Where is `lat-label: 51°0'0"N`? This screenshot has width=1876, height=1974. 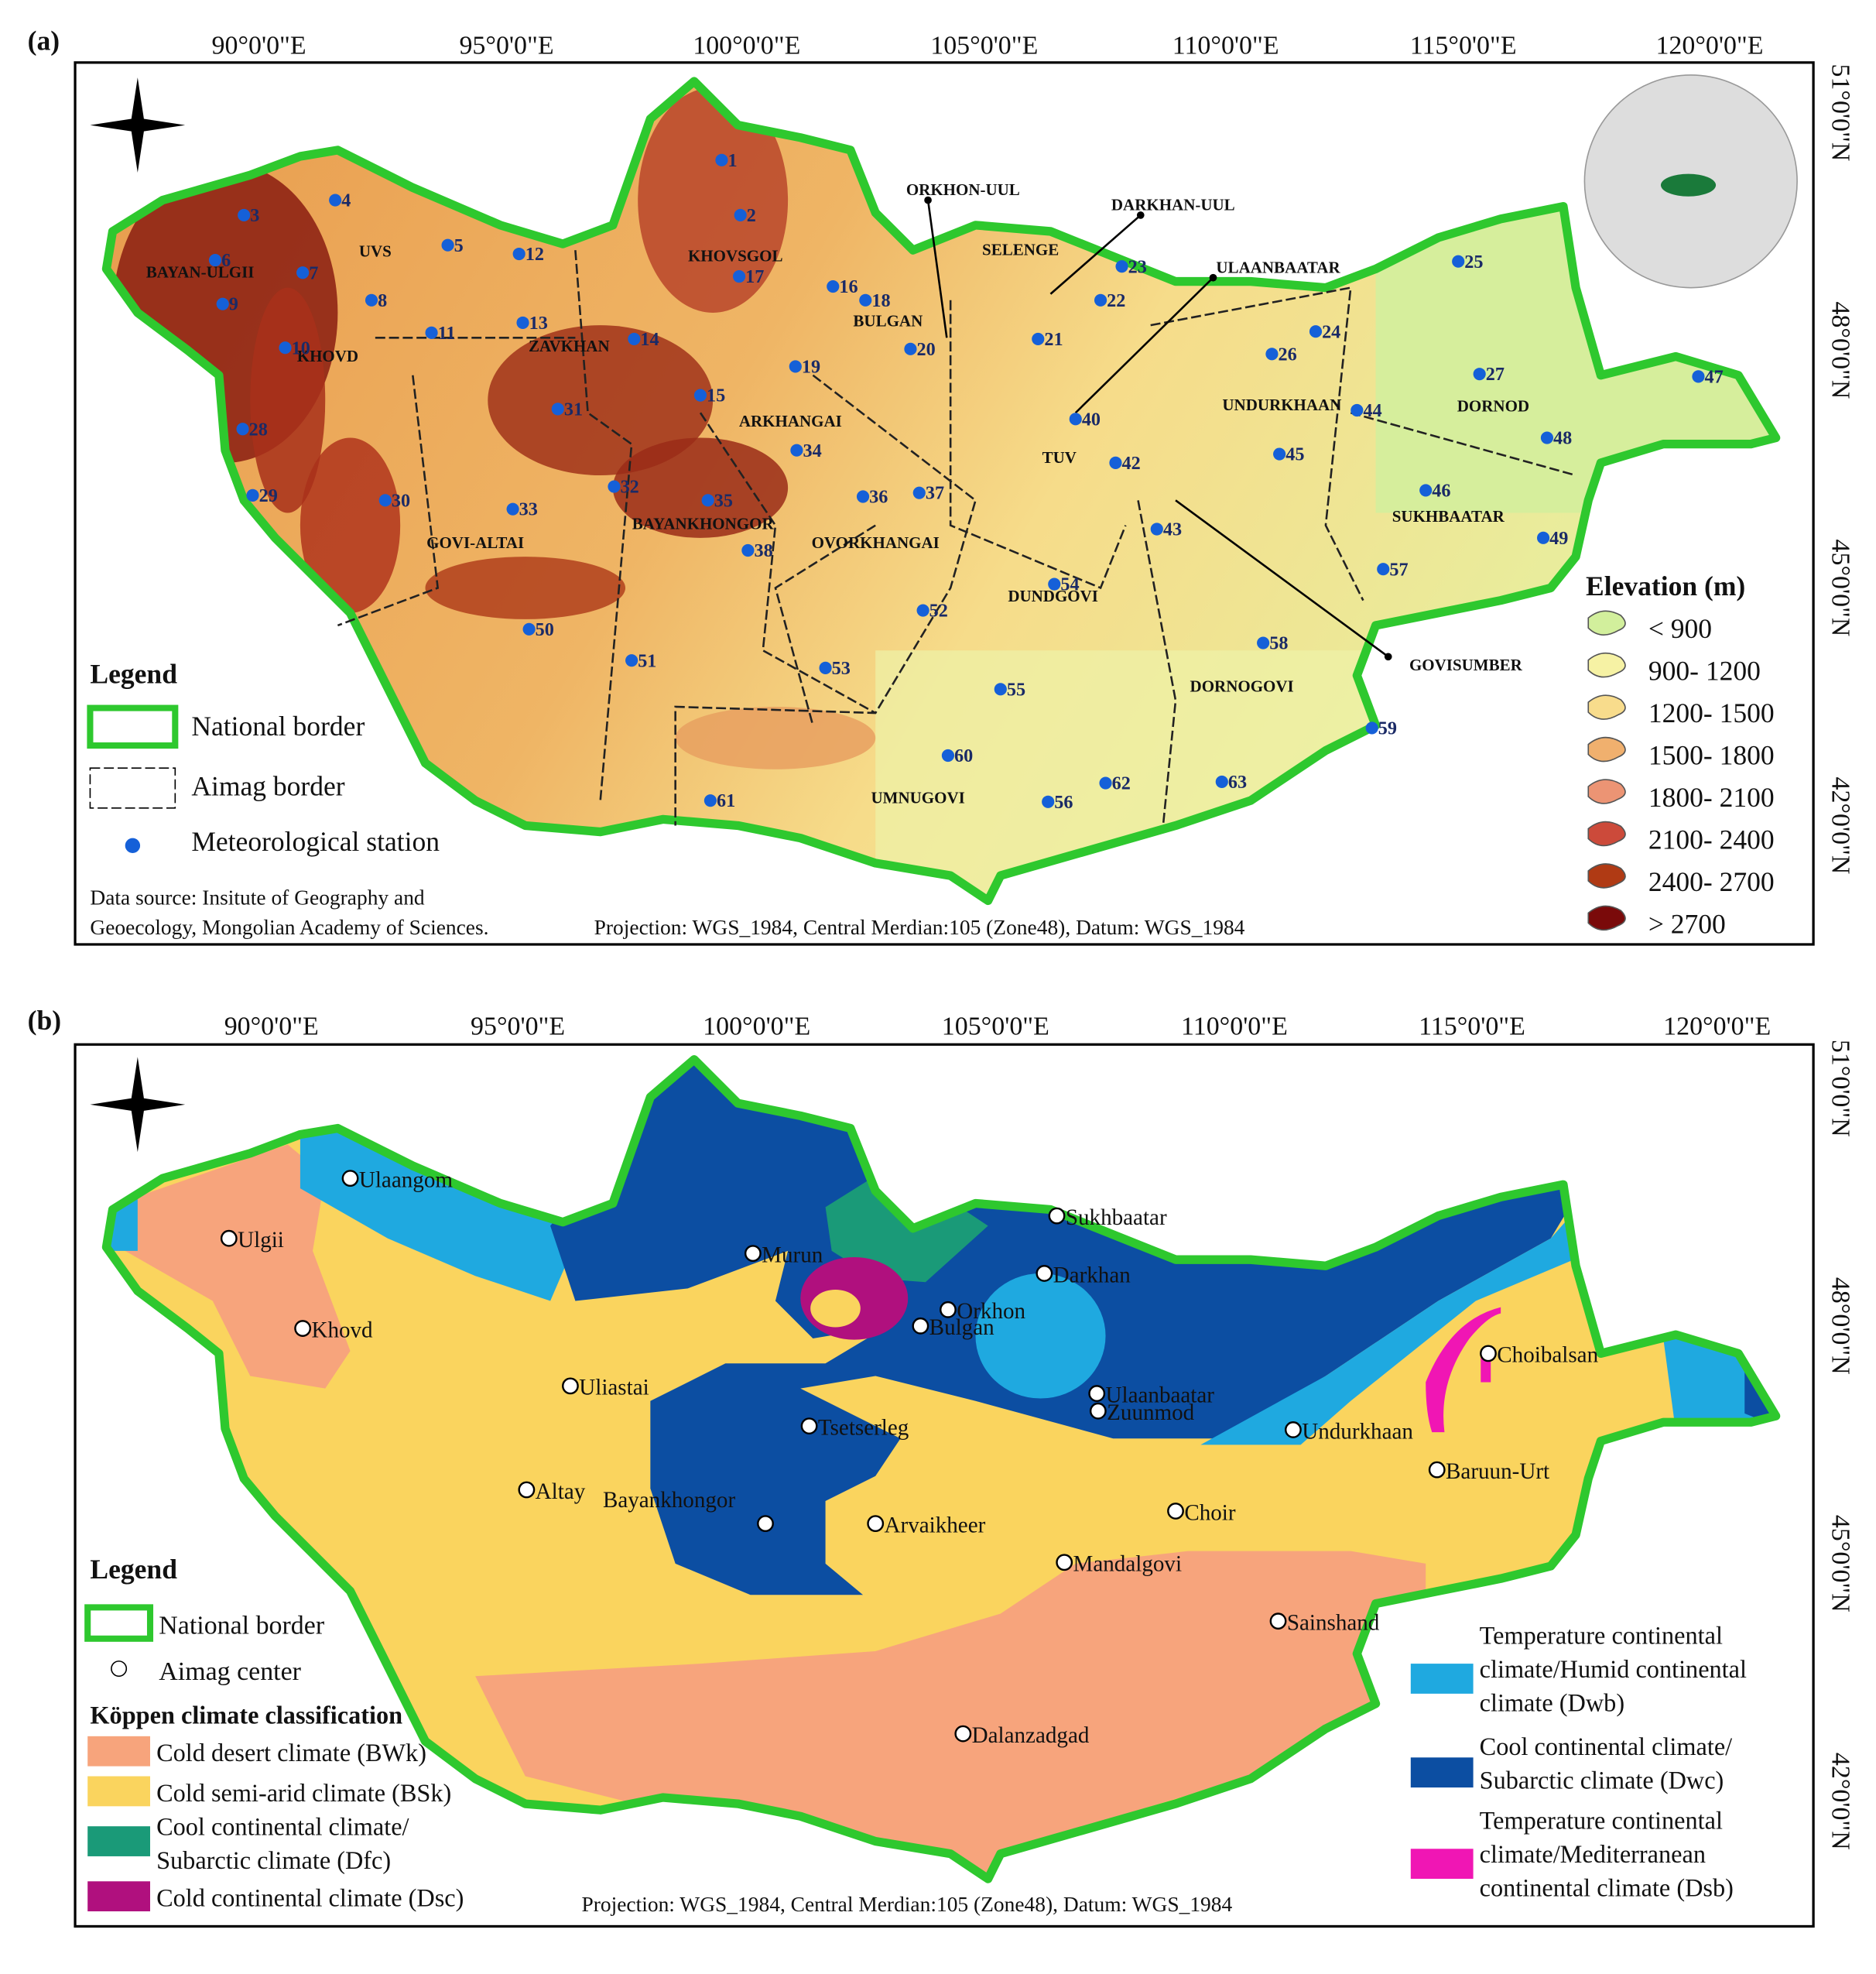 lat-label: 51°0'0"N is located at coordinates (1840, 112).